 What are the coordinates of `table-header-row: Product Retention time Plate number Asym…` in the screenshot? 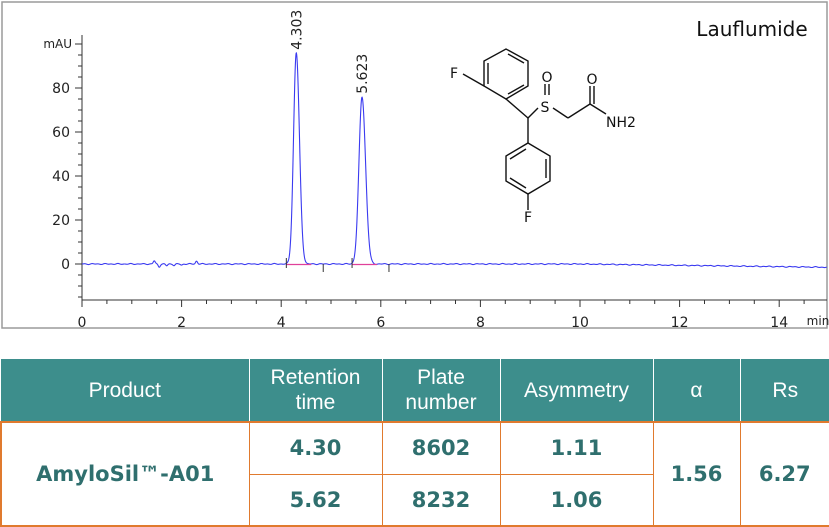 It's located at (415, 390).